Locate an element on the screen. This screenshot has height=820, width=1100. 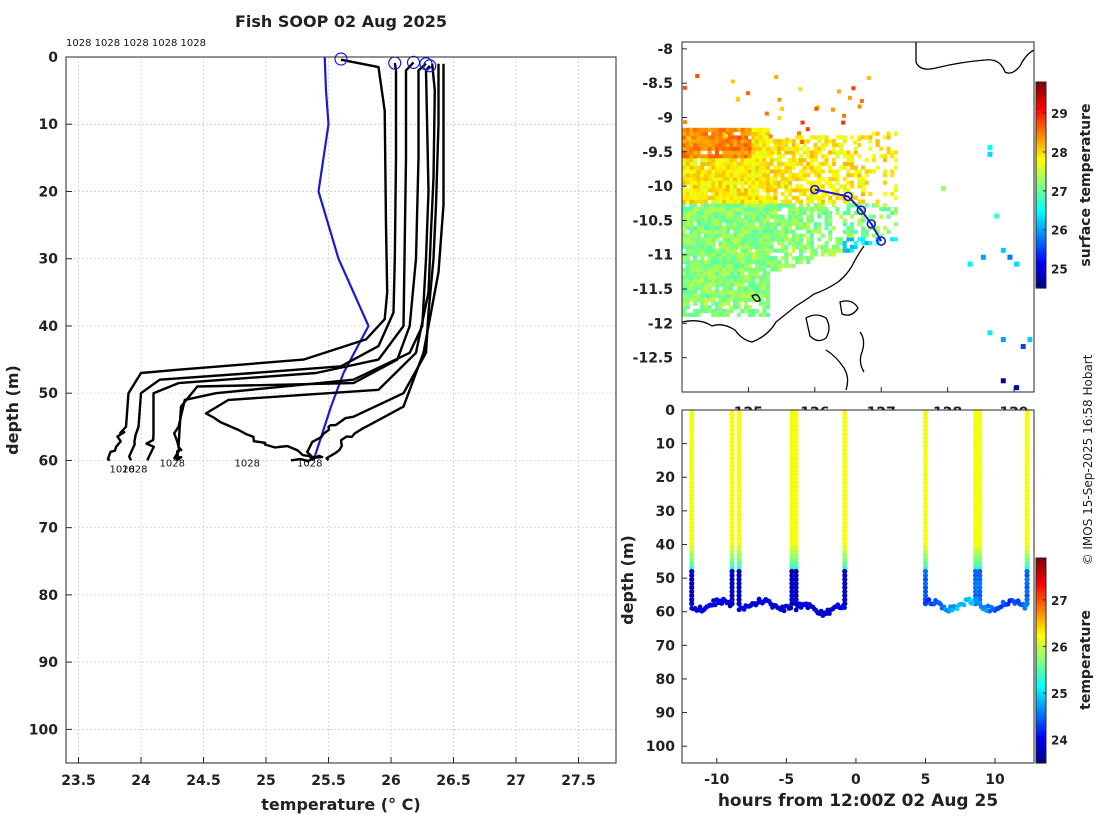
map-y-tick-label: -9.5 is located at coordinates (657, 153).